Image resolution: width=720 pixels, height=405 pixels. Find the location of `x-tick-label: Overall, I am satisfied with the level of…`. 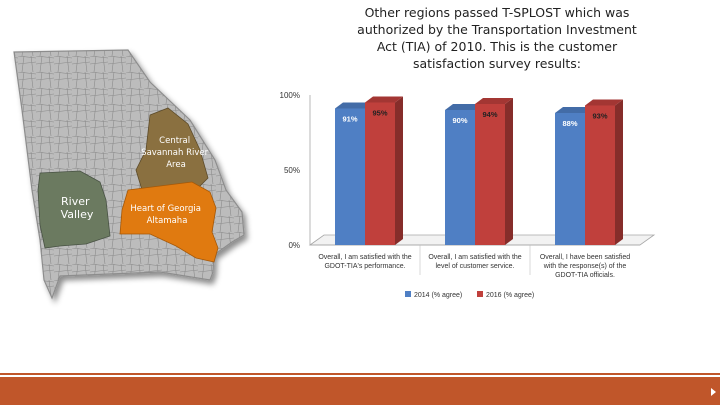

x-tick-label: Overall, I am satisfied with the level of… is located at coordinates (474, 262).